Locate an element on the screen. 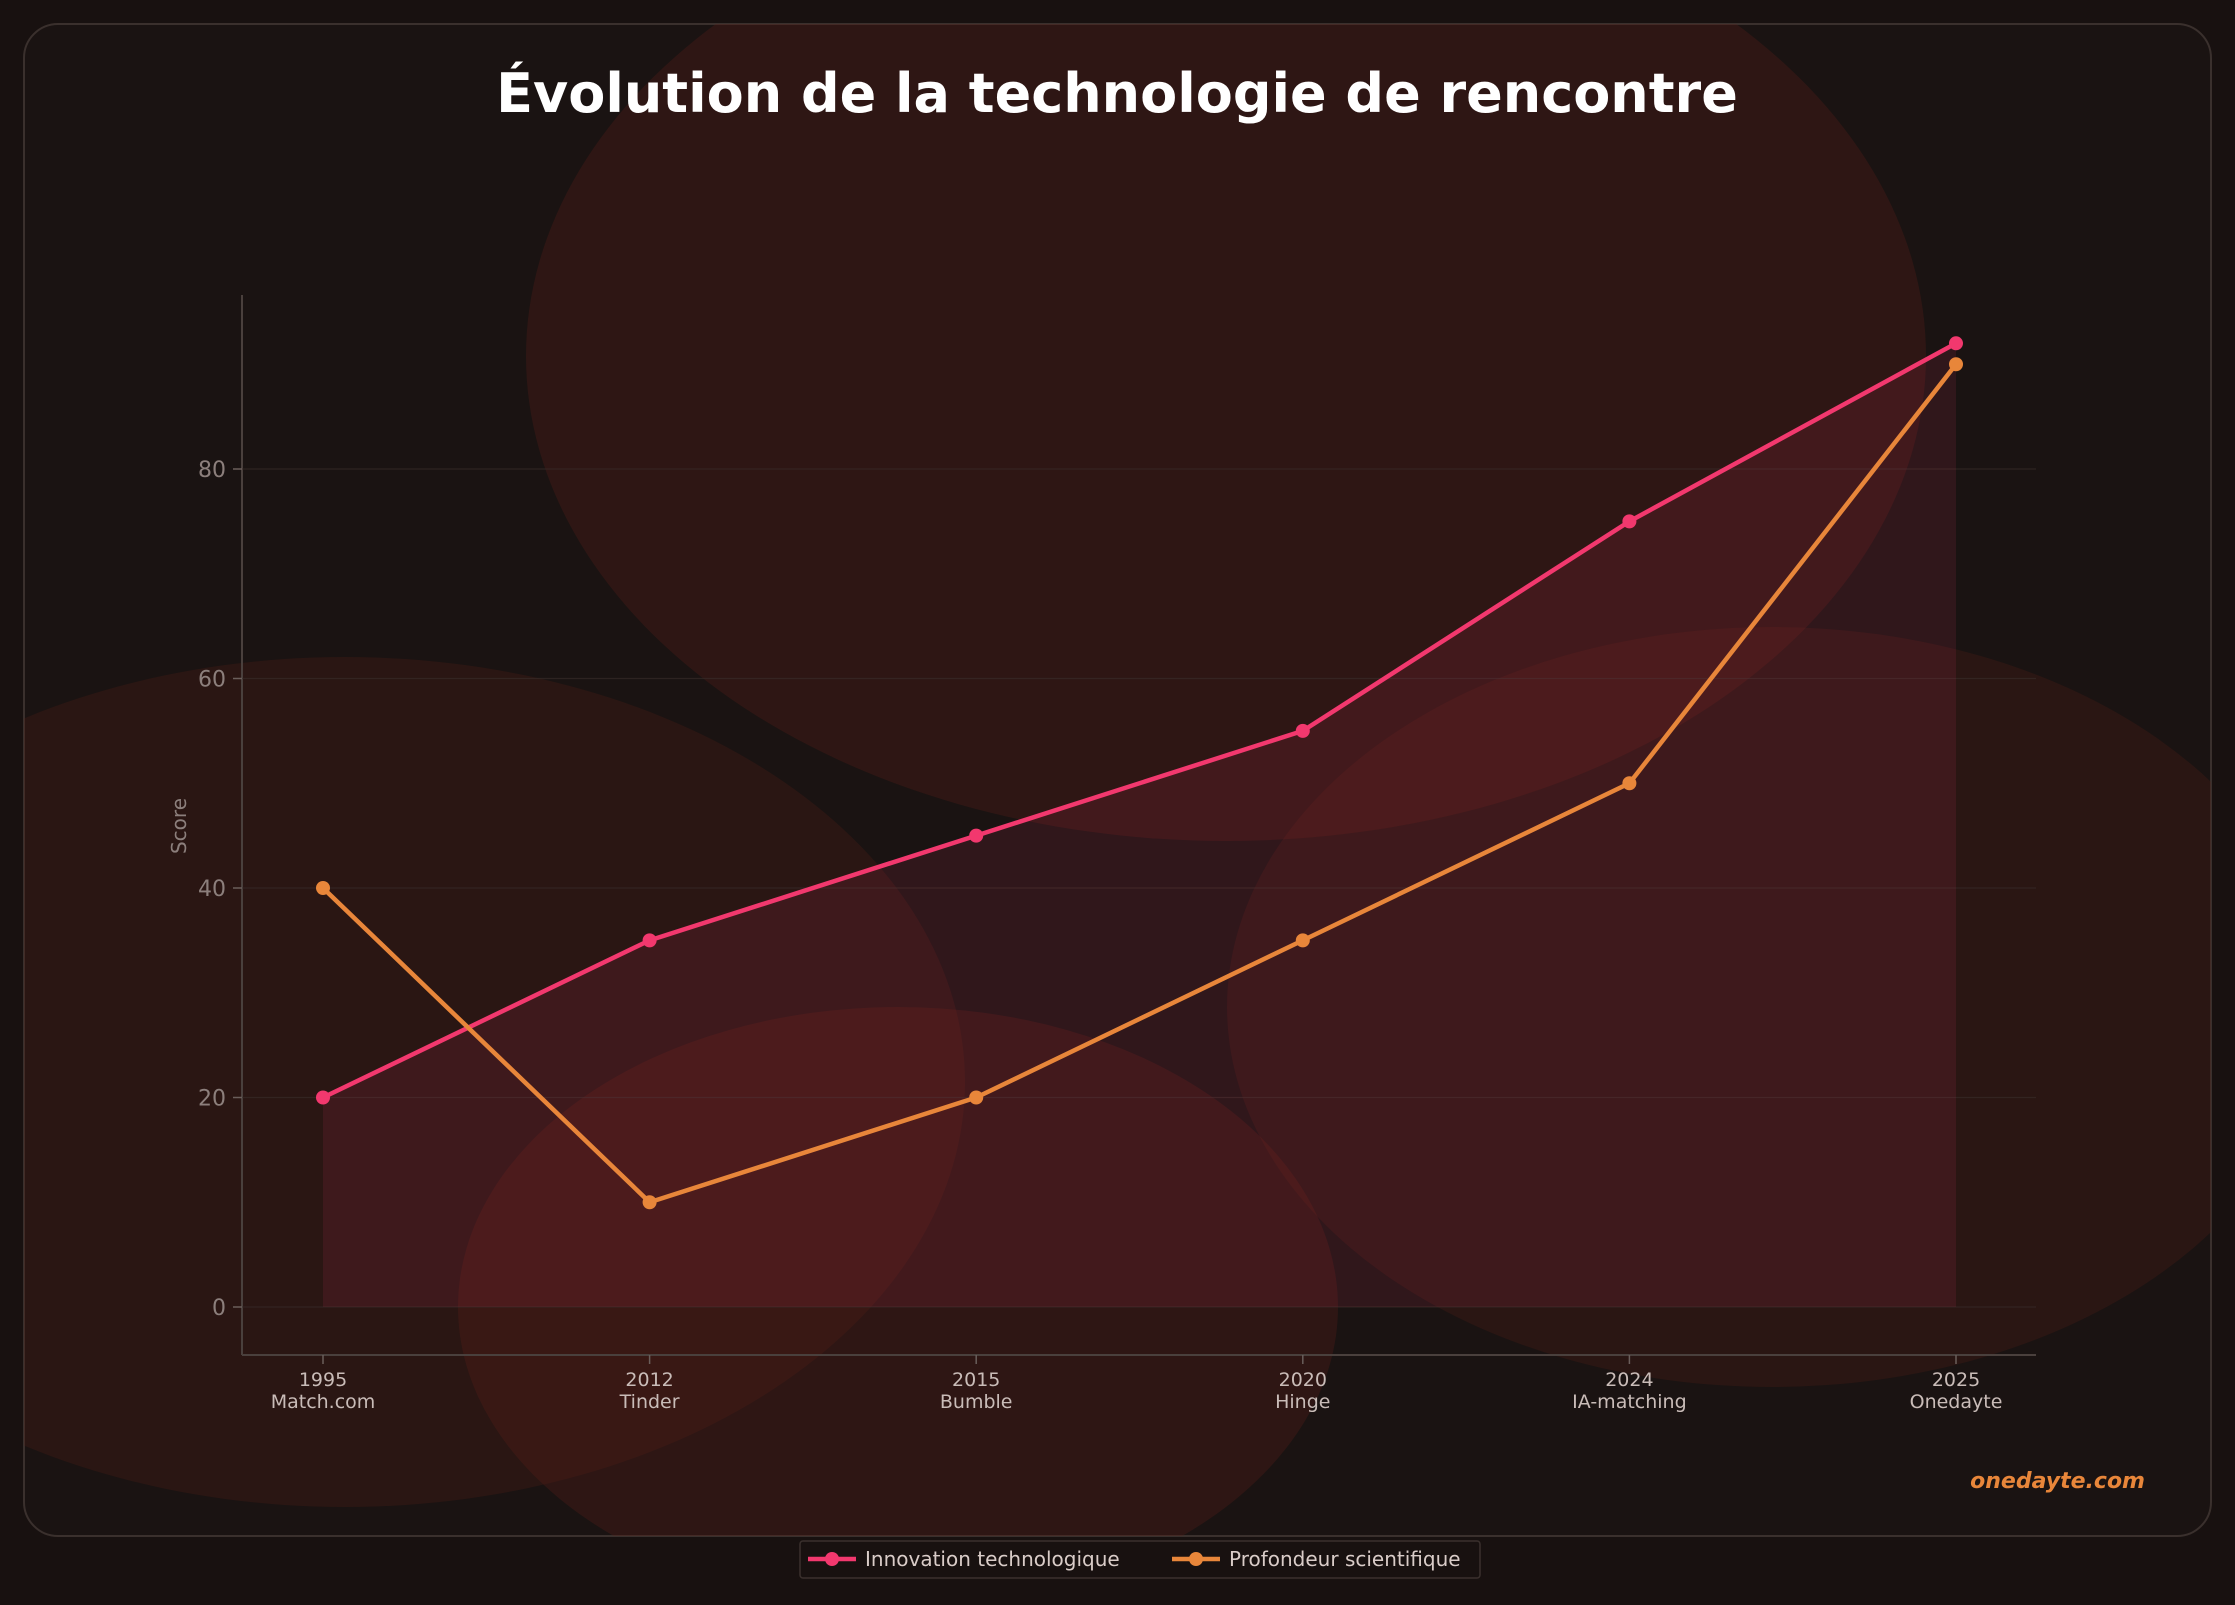 The width and height of the screenshot is (2235, 1605). x-tick-name: Onedayte is located at coordinates (1956, 1402).